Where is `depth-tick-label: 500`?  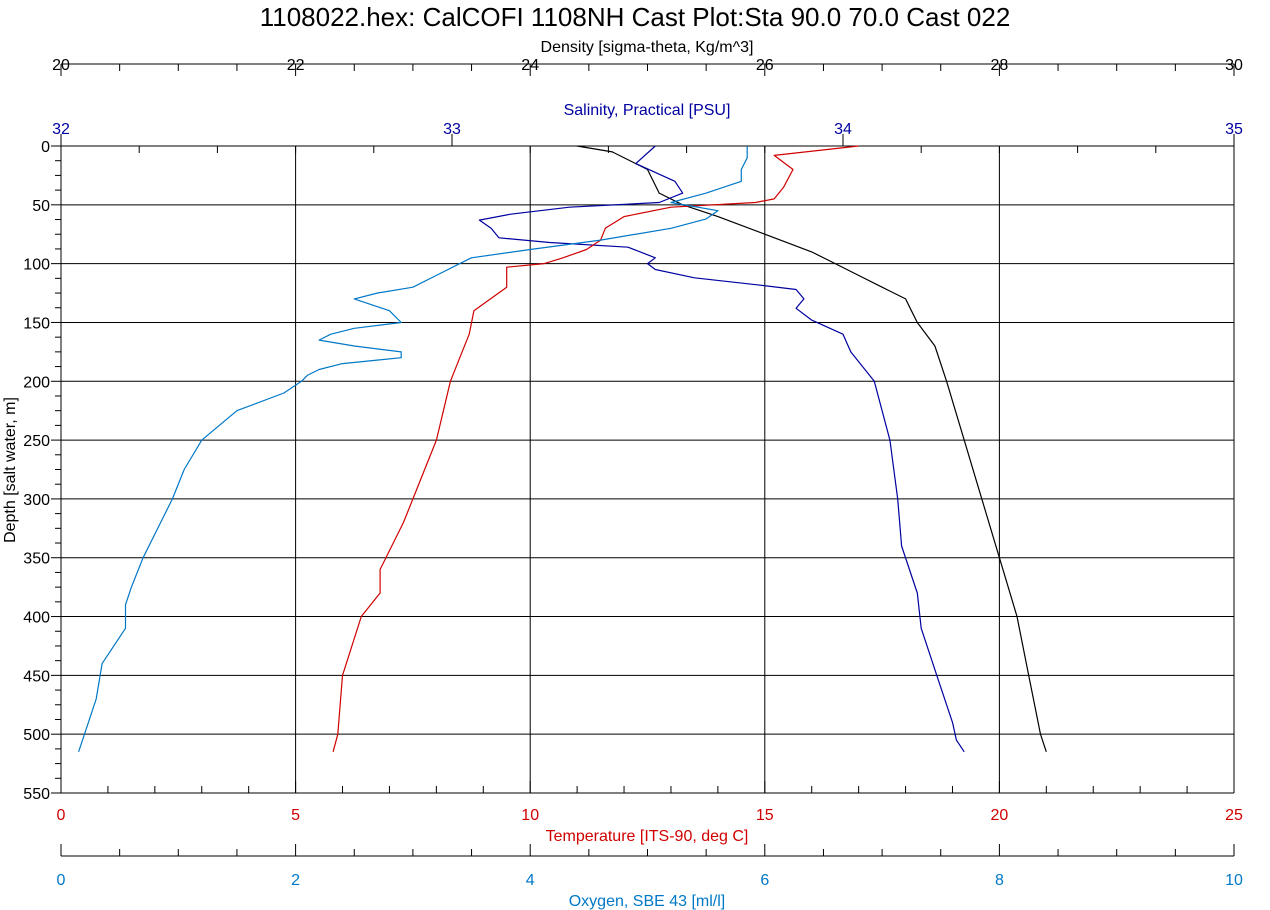 depth-tick-label: 500 is located at coordinates (36, 735).